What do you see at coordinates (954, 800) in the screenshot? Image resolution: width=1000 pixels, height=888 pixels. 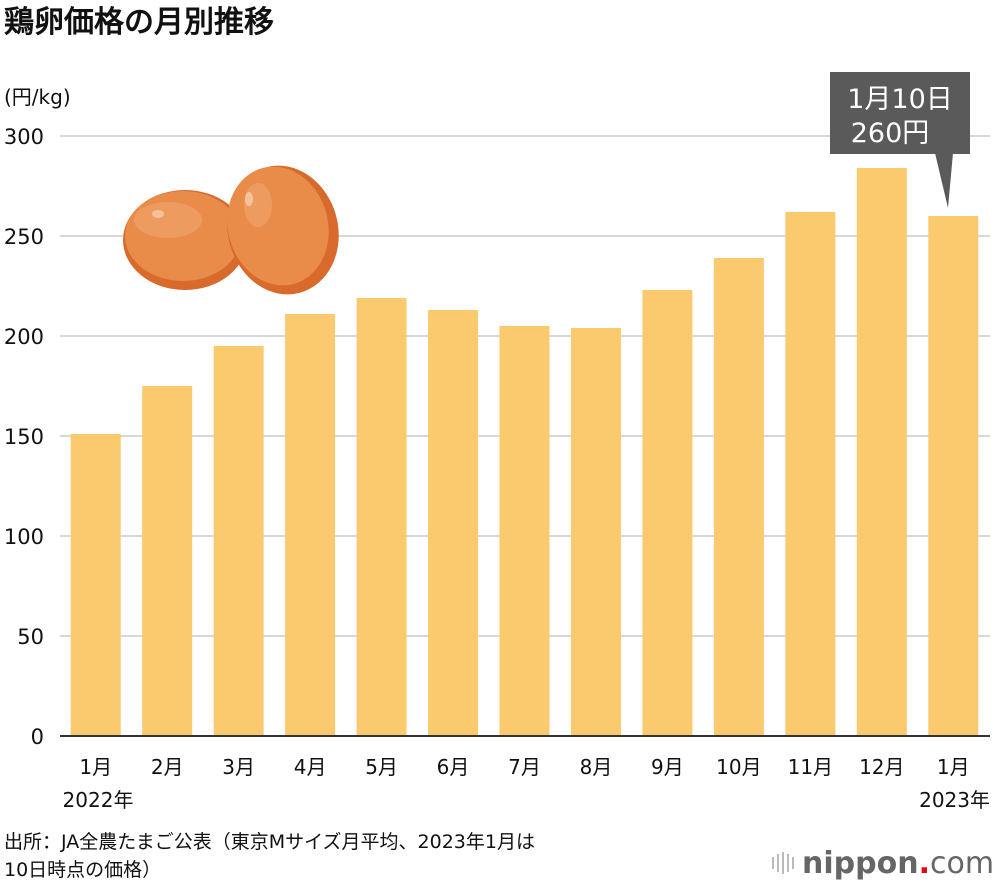 I see `year-label-2023: 2023年` at bounding box center [954, 800].